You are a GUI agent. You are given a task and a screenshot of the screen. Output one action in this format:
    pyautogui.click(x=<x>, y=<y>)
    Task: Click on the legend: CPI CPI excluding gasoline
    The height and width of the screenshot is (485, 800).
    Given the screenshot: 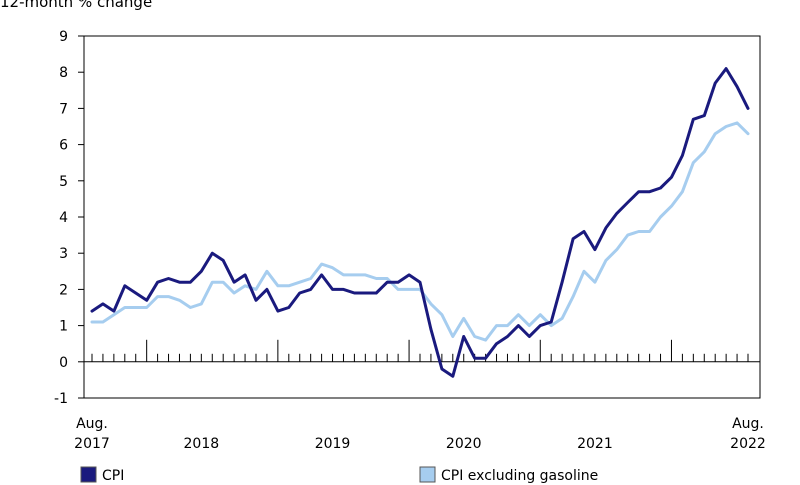 What is the action you would take?
    pyautogui.click(x=339, y=475)
    